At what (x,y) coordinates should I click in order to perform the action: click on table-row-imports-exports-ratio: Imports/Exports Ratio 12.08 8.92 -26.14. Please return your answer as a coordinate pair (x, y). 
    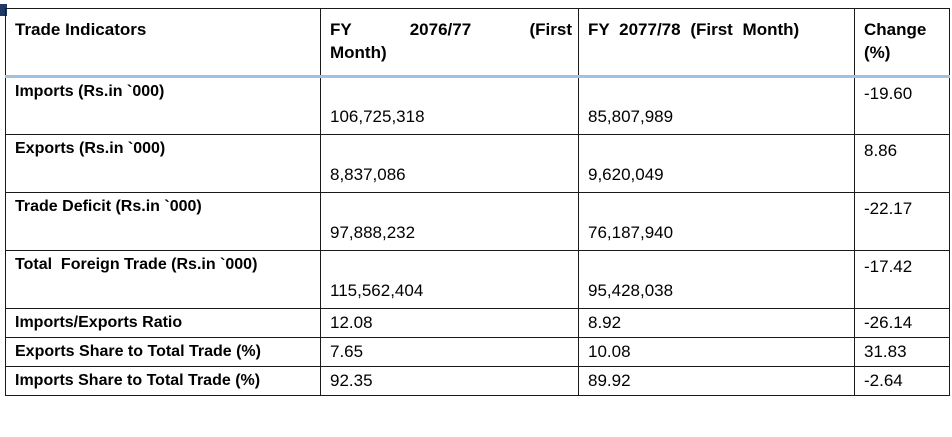
    Looking at the image, I should click on (477, 323).